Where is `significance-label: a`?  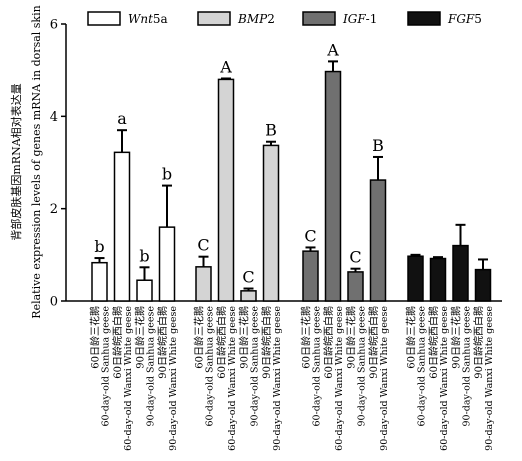 significance-label: a is located at coordinates (122, 118).